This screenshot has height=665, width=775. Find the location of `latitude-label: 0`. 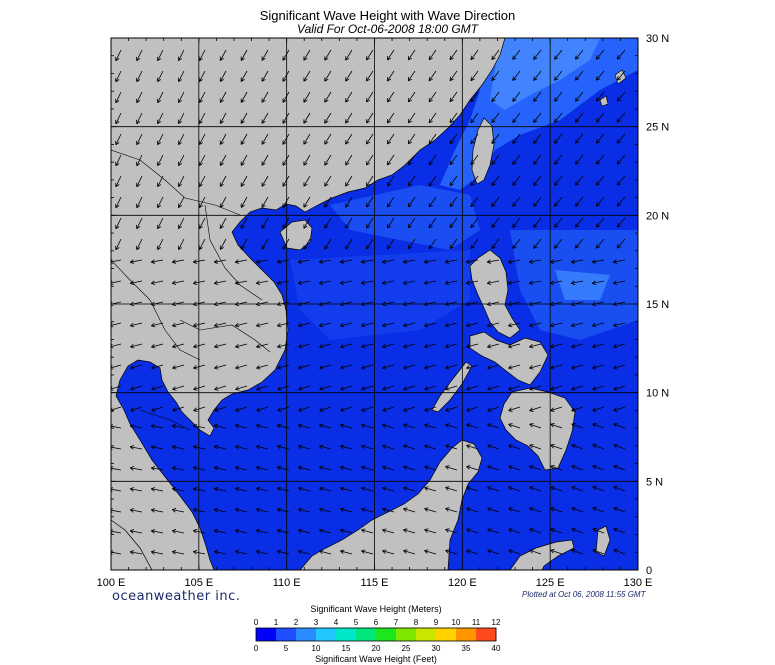

latitude-label: 0 is located at coordinates (649, 571).